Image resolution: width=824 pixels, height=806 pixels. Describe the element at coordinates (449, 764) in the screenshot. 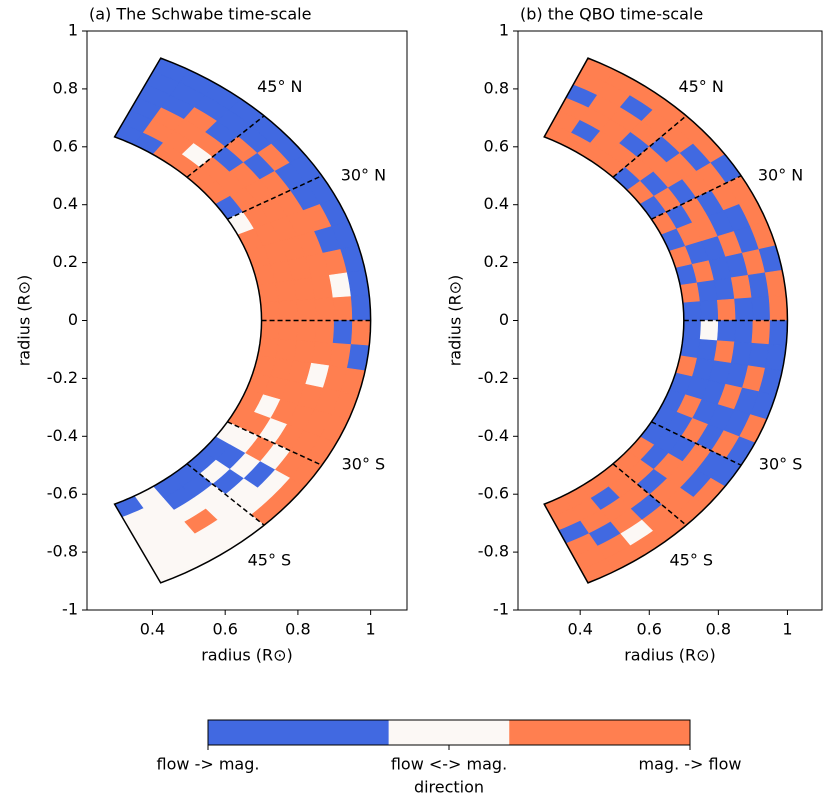

I see `colorbar-tick-label: flow <-> mag.` at that location.